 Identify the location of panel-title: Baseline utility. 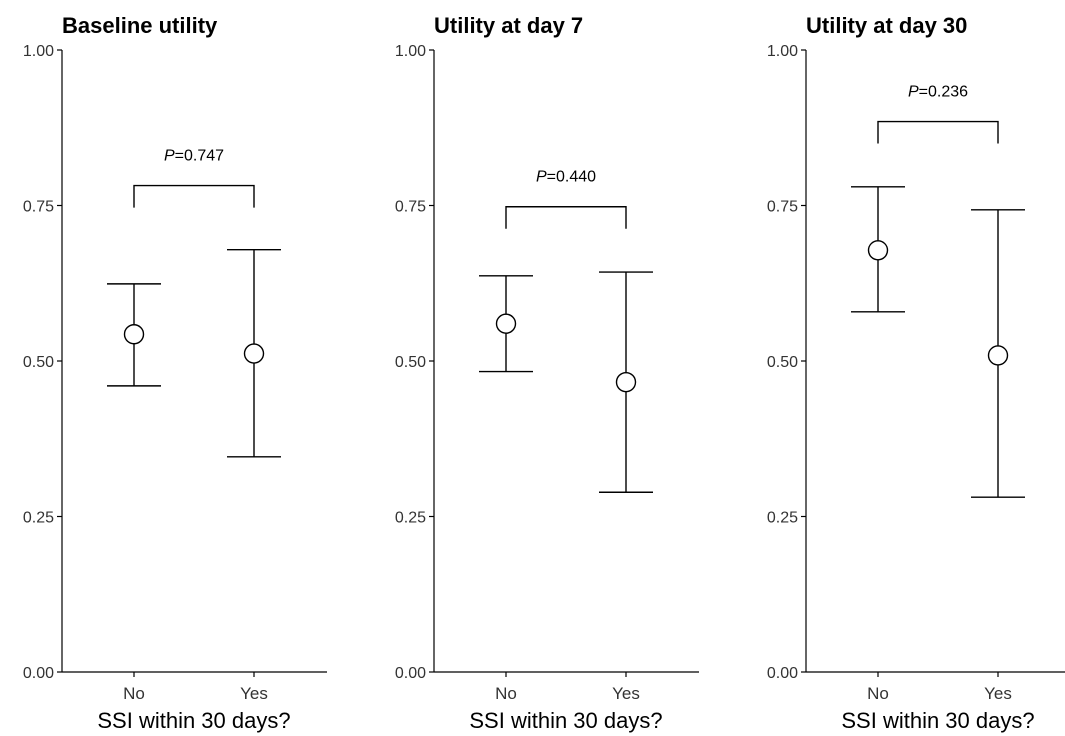
(140, 25).